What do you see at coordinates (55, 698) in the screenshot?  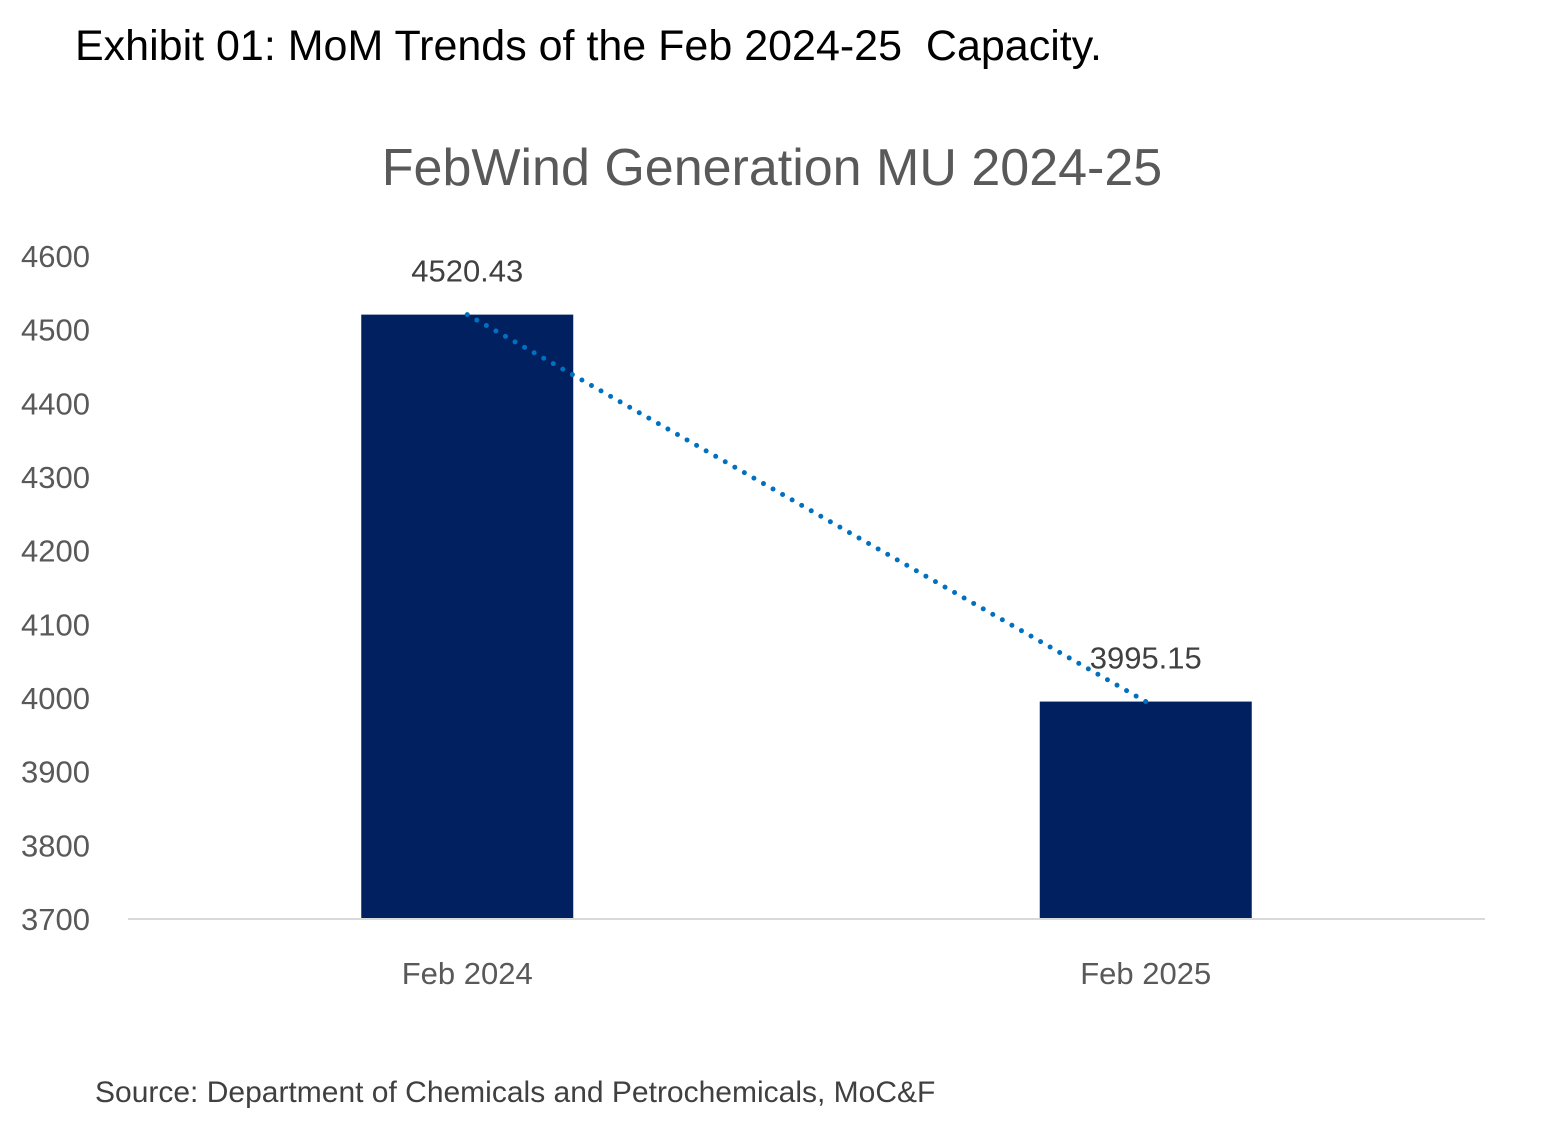 I see `y-tick-label: 4000` at bounding box center [55, 698].